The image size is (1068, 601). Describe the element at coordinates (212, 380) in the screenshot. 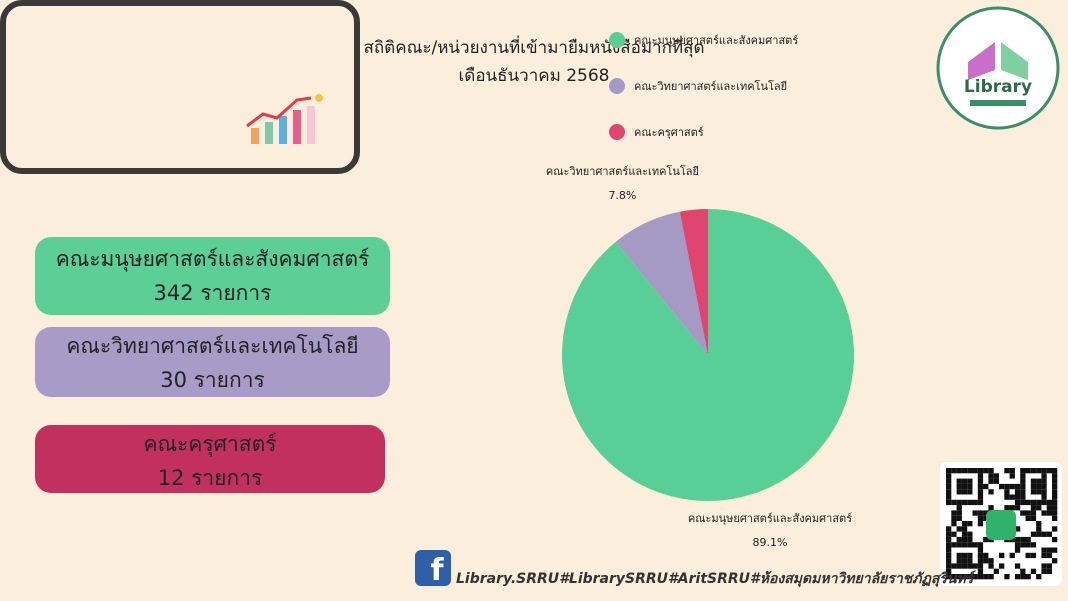

I see `card-count: 30 รายการ` at that location.